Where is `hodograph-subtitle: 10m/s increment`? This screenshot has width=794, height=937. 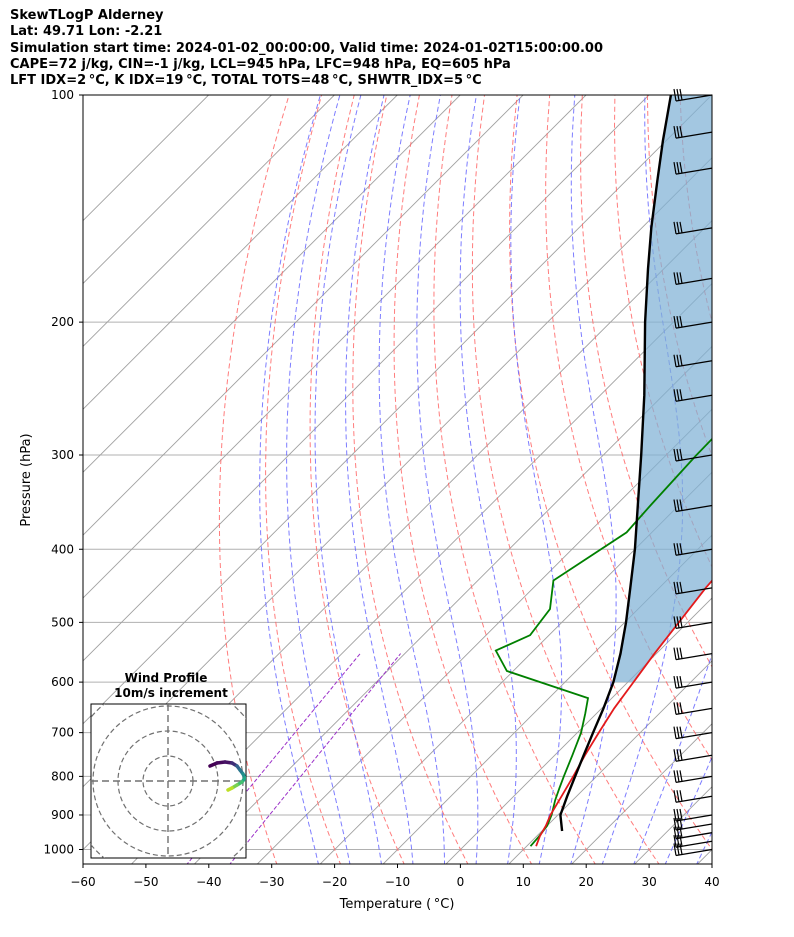
hodograph-subtitle: 10m/s increment is located at coordinates (171, 693).